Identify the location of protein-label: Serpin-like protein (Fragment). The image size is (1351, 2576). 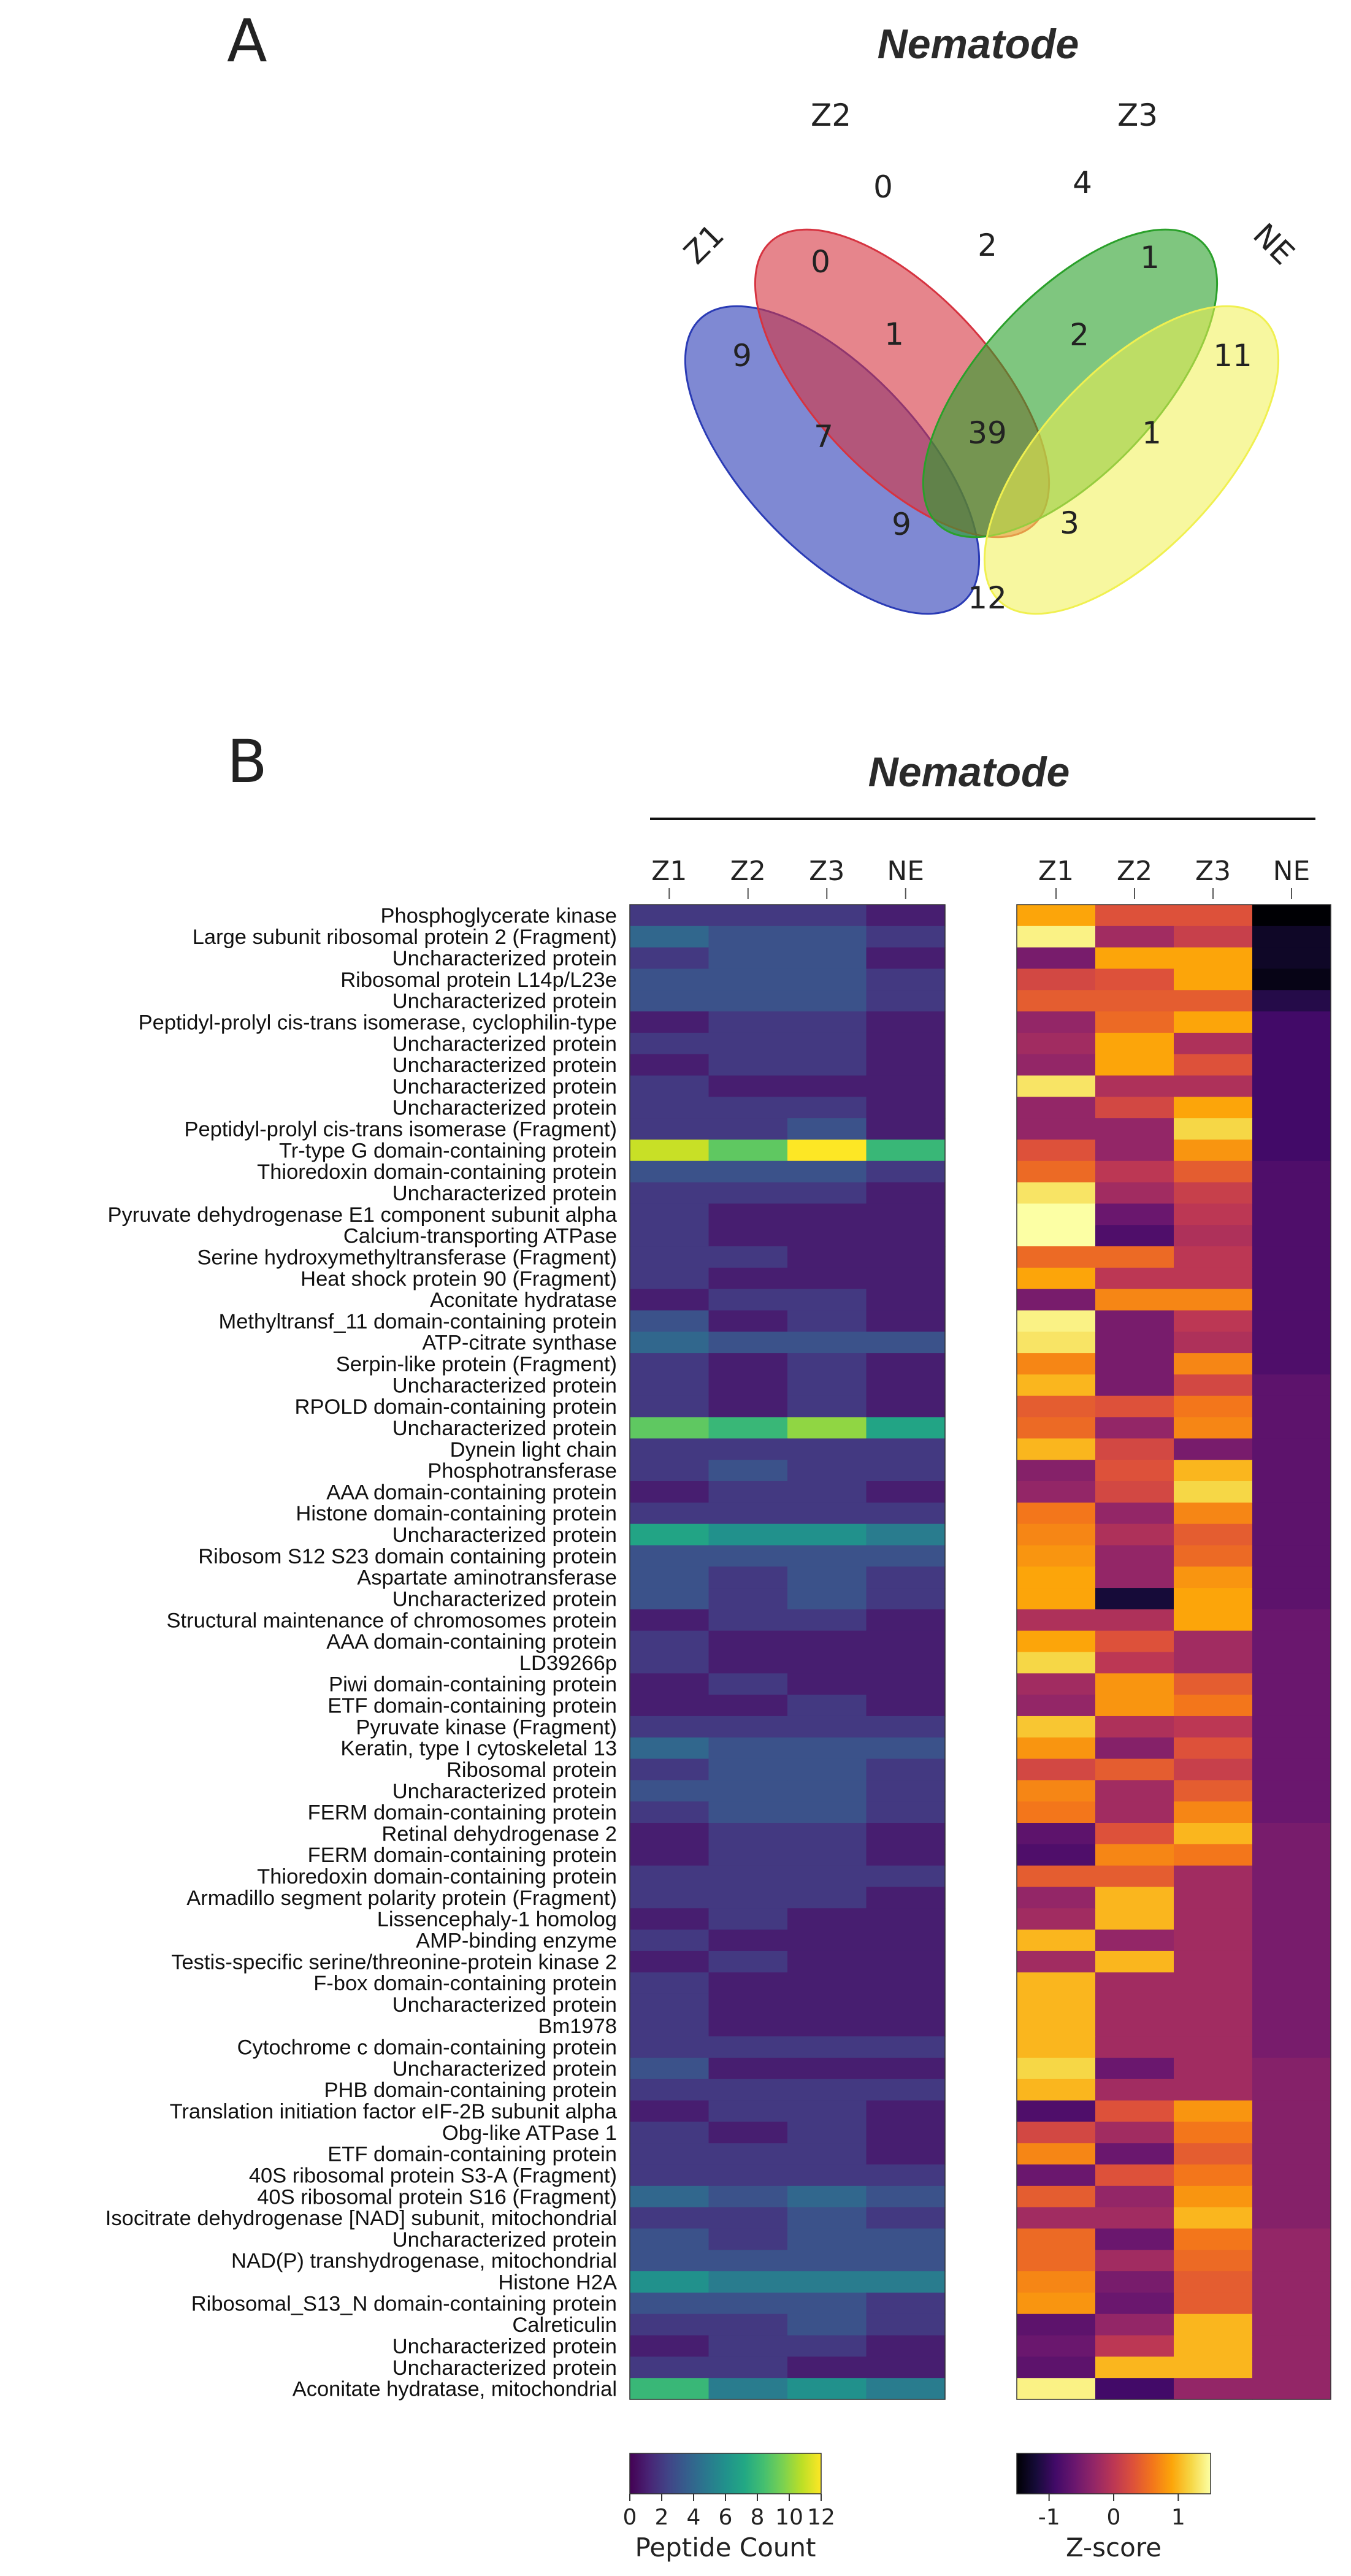
(477, 1364).